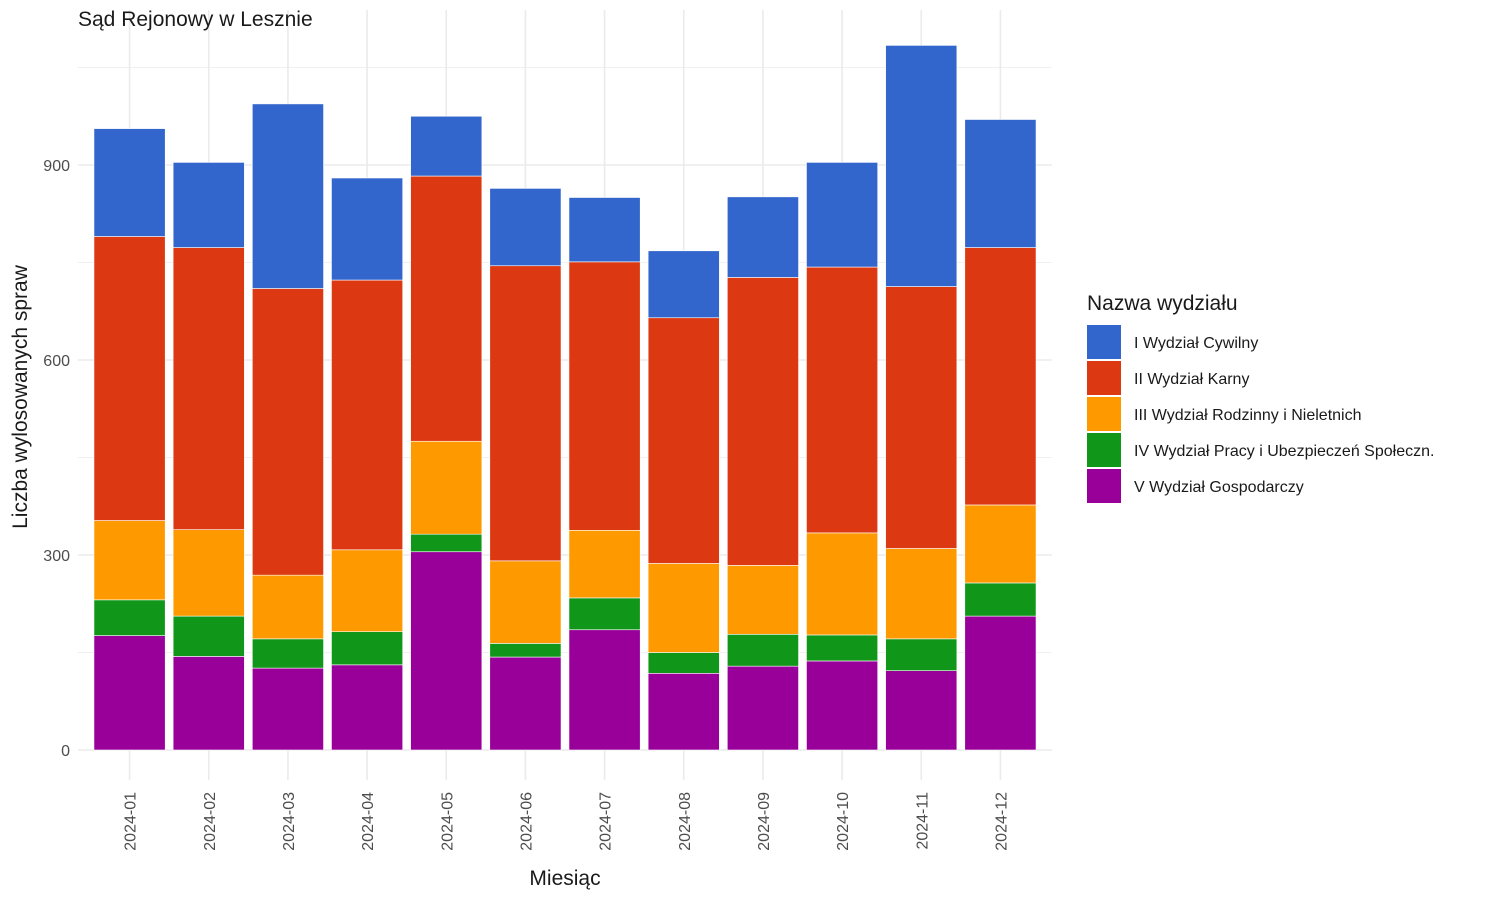 The width and height of the screenshot is (1500, 905). I want to click on y-tick-label: 0, so click(65, 751).